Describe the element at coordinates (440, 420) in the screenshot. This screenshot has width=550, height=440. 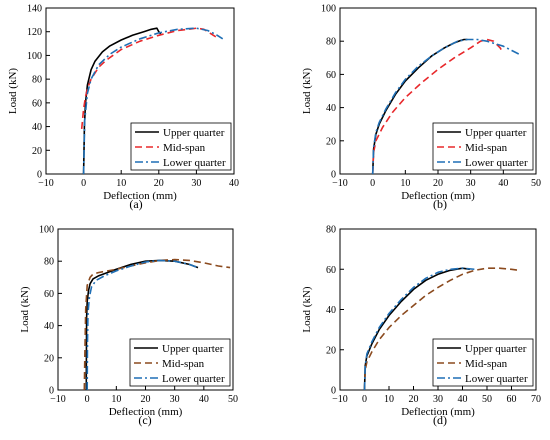
I see `panel-caption: (d)` at that location.